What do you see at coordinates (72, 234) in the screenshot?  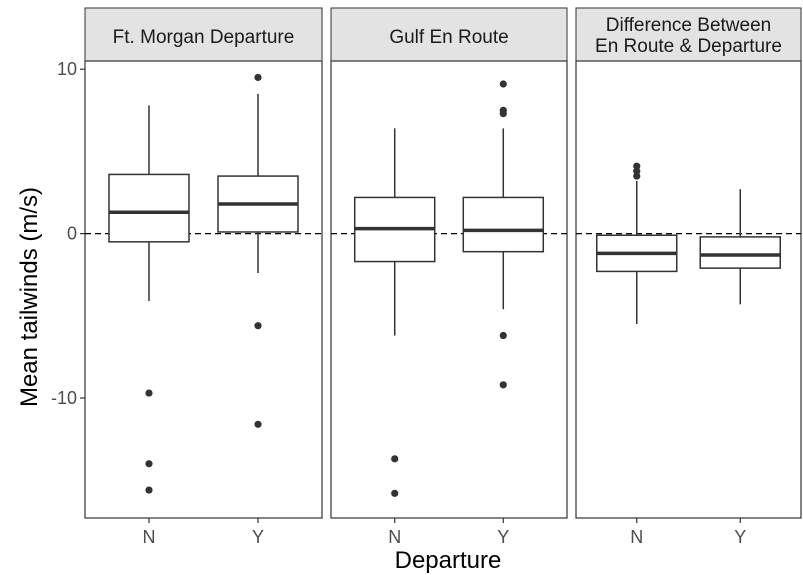 I see `y-tick-label: 0` at bounding box center [72, 234].